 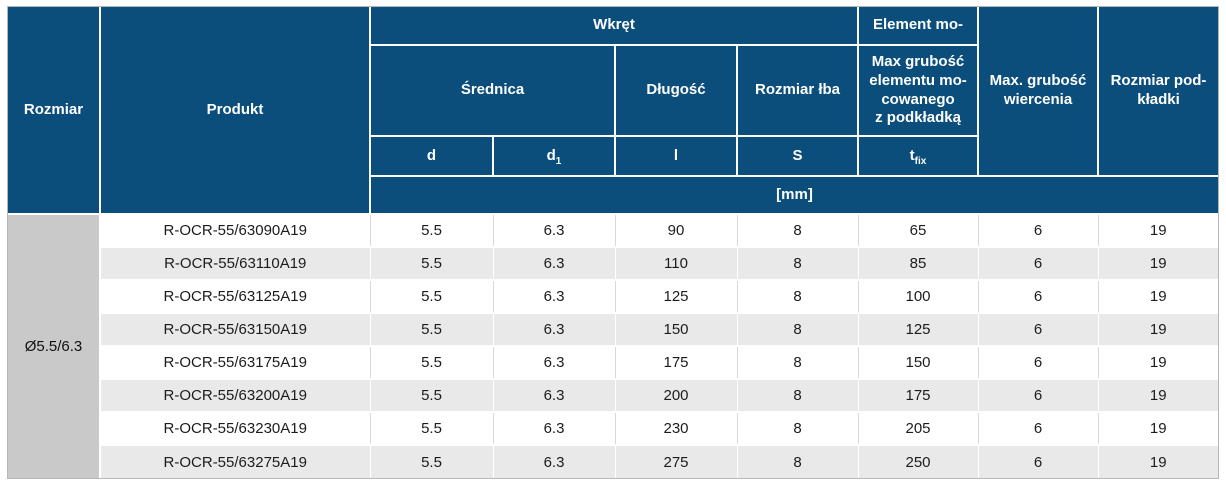 I want to click on length-cell: 200, so click(x=676, y=395).